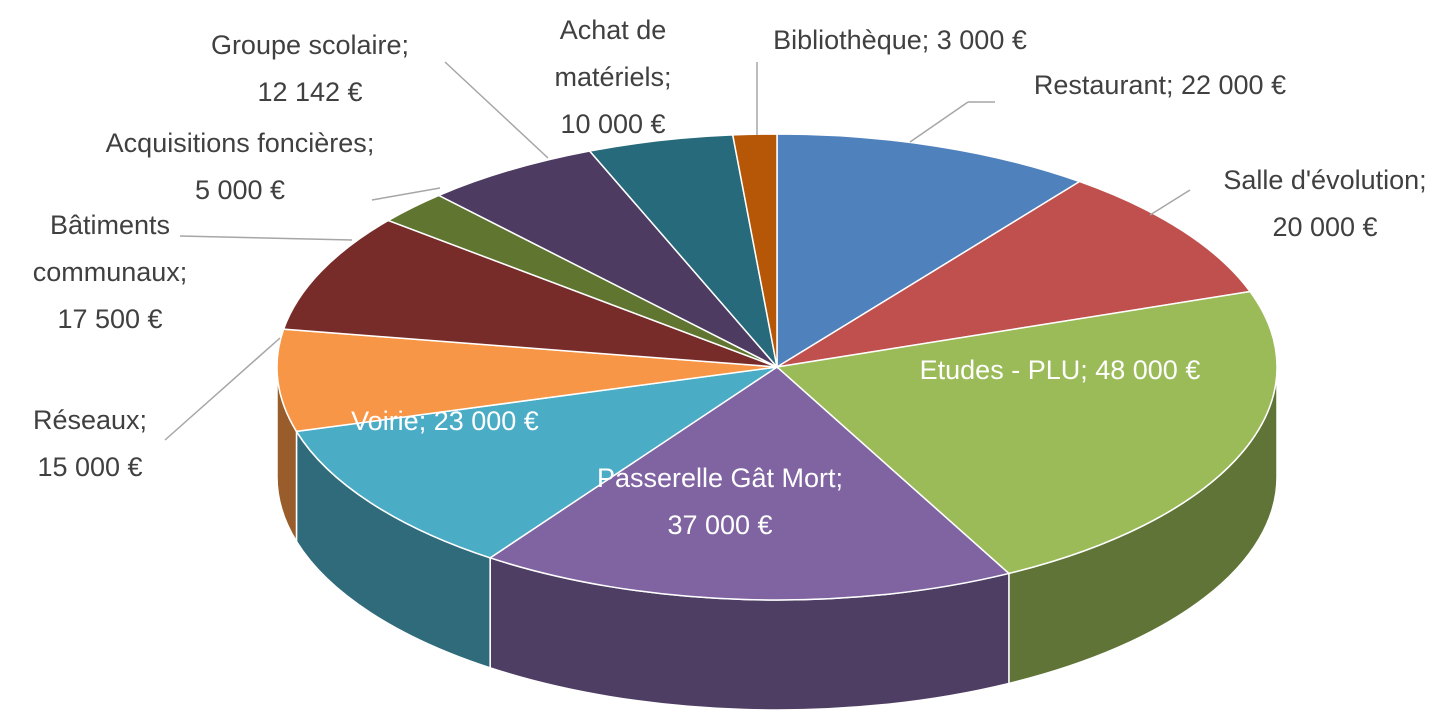 This screenshot has width=1452, height=715. What do you see at coordinates (306, 45) in the screenshot?
I see `category-name: Groupe scolaire` at bounding box center [306, 45].